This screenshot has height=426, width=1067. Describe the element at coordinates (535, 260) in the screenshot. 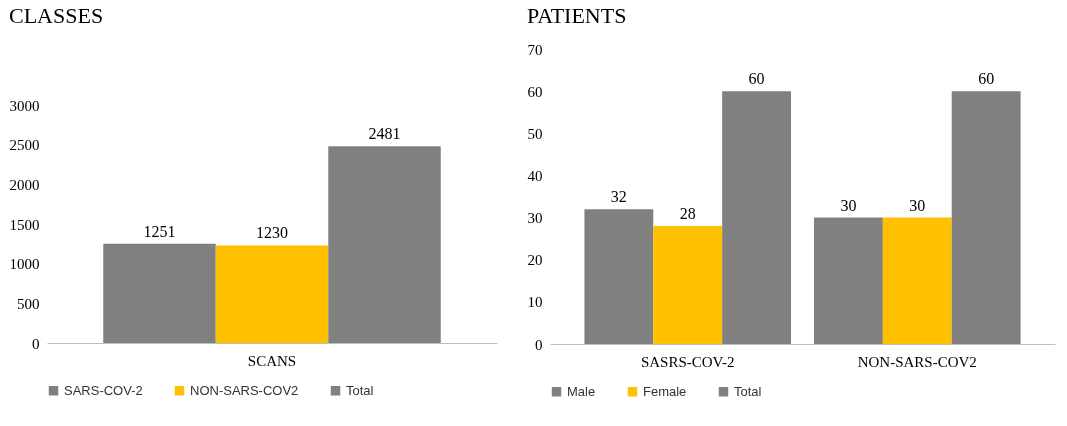

I see `y-tick-label: 20` at that location.